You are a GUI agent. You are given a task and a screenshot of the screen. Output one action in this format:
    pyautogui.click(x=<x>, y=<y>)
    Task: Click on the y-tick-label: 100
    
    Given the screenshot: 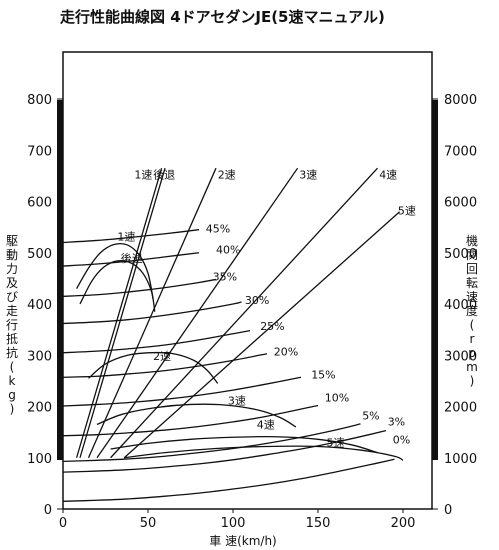 What is the action you would take?
    pyautogui.click(x=39, y=459)
    